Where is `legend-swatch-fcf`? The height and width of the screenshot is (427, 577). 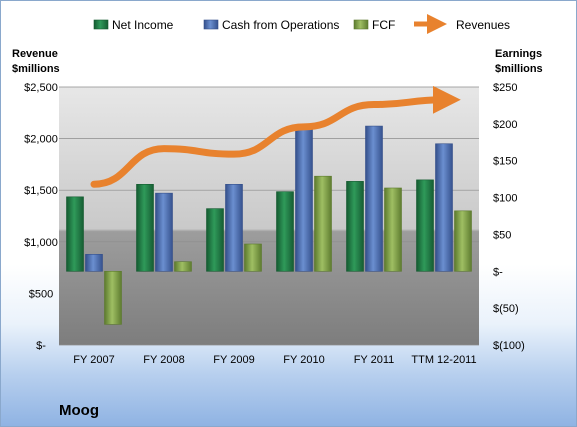 legend-swatch-fcf is located at coordinates (361, 24).